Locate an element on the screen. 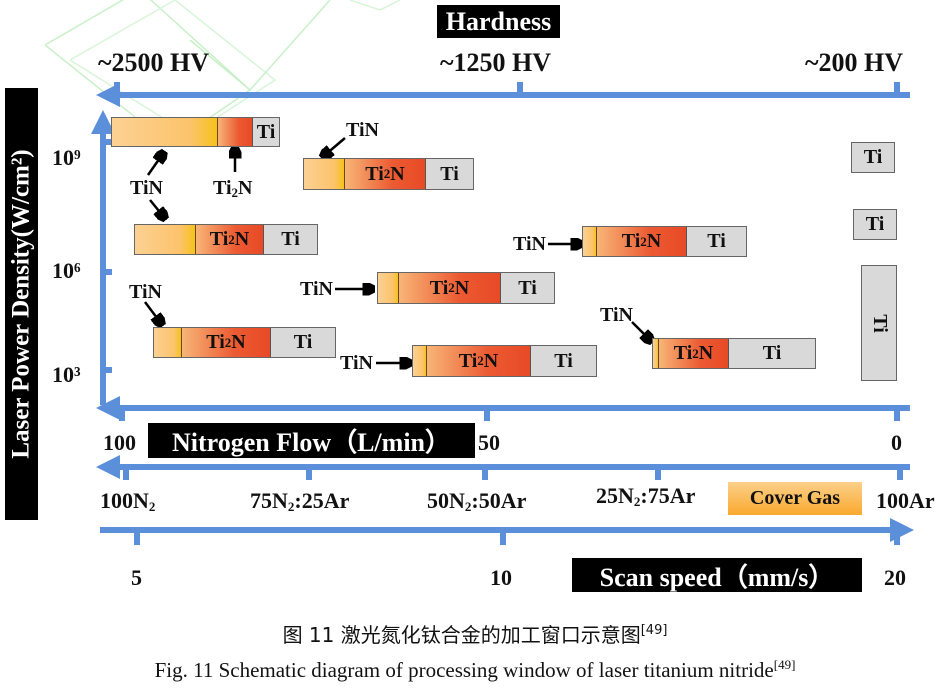  y-tick: 10³ is located at coordinates (66, 374).